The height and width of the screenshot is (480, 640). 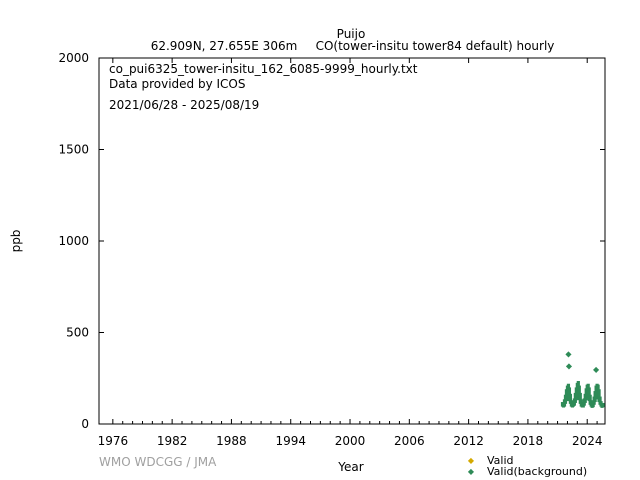 I want to click on legend-label-background: Valid(background), so click(x=537, y=471).